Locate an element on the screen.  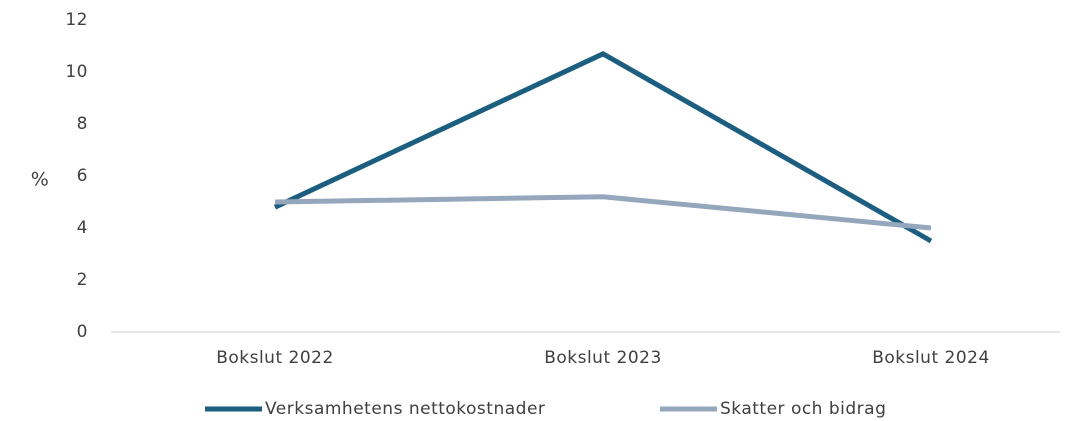
y-tick-label: 12 is located at coordinates (76, 20).